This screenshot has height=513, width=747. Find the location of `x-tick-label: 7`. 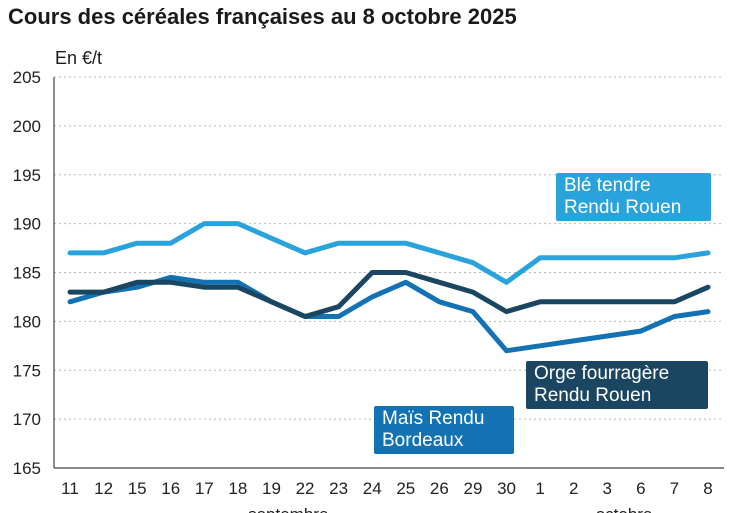

x-tick-label: 7 is located at coordinates (674, 488).